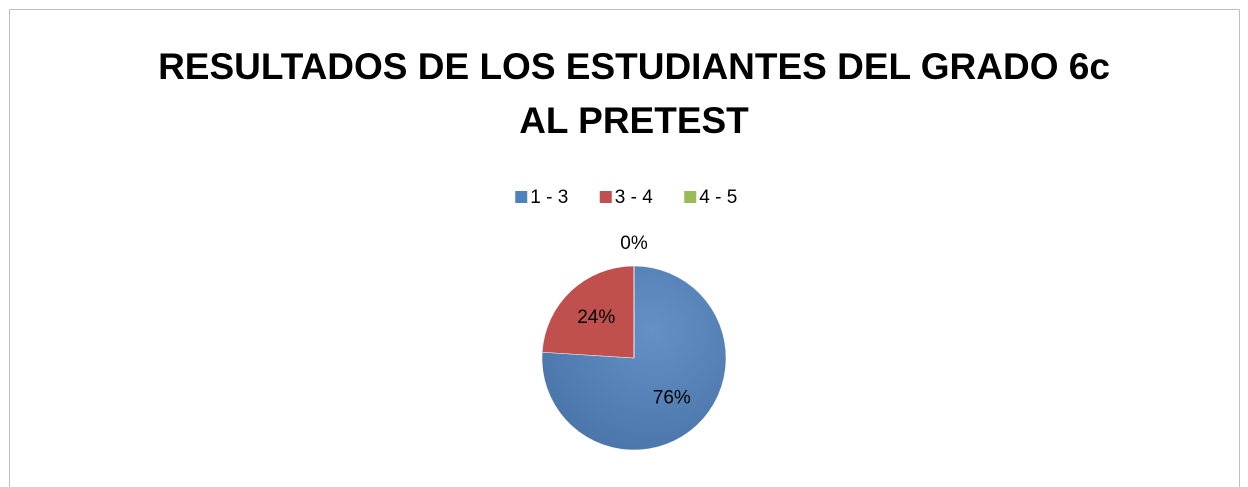 The image size is (1248, 487). I want to click on pie-slice, so click(588, 312).